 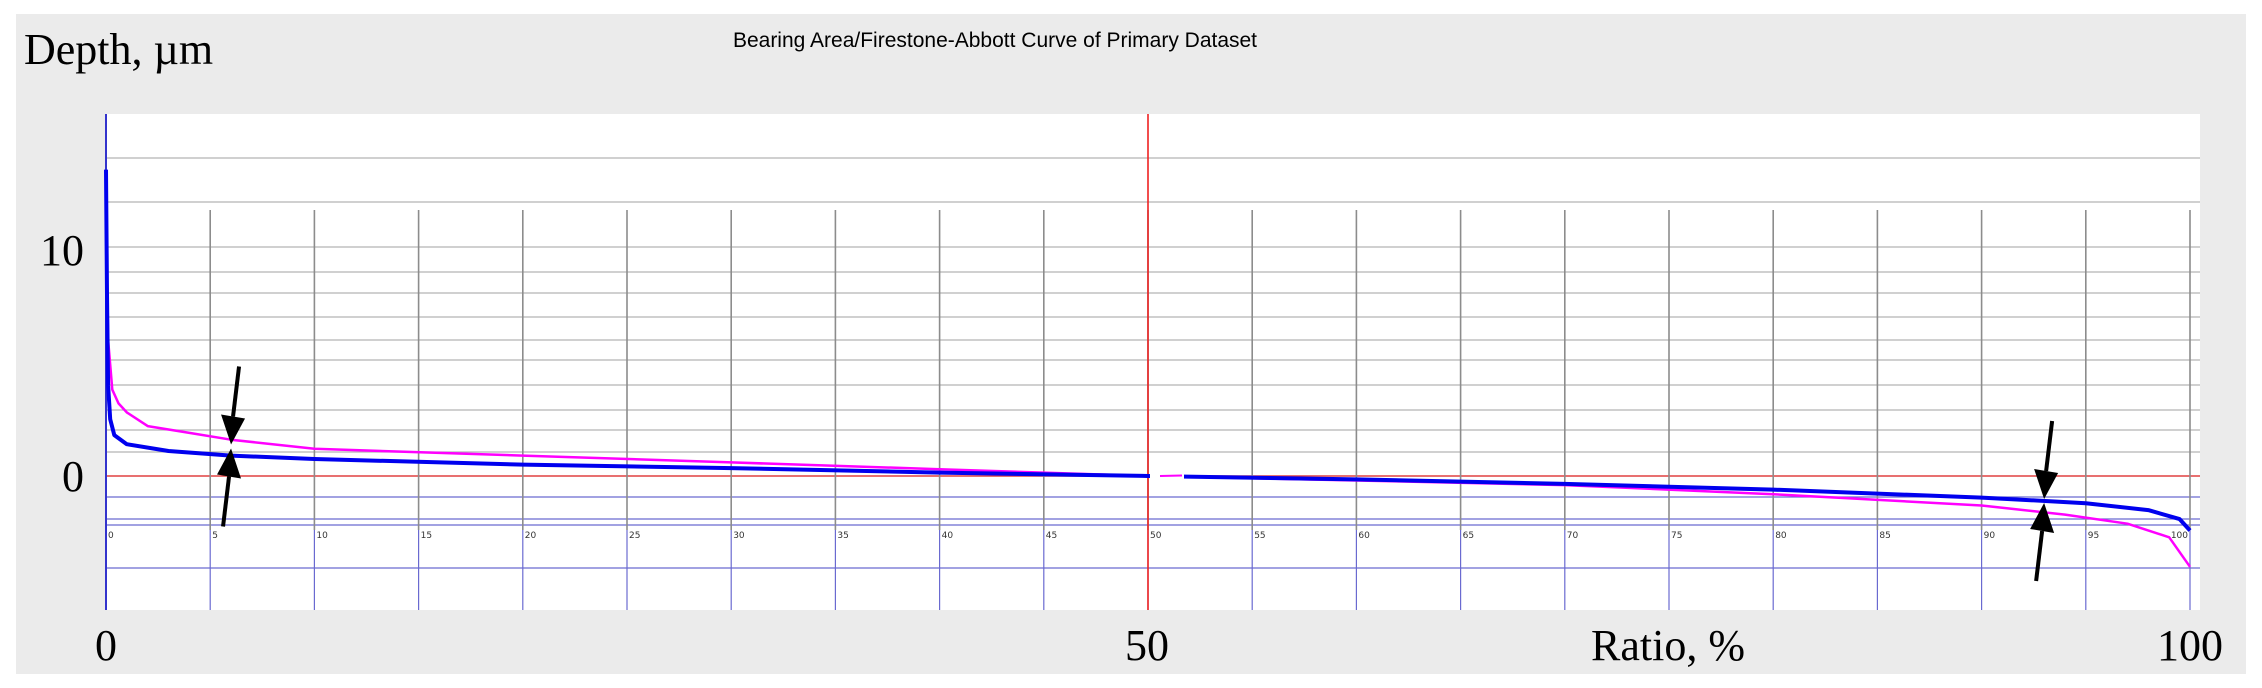 I want to click on x-tick-label-50: 50, so click(x=1147, y=645).